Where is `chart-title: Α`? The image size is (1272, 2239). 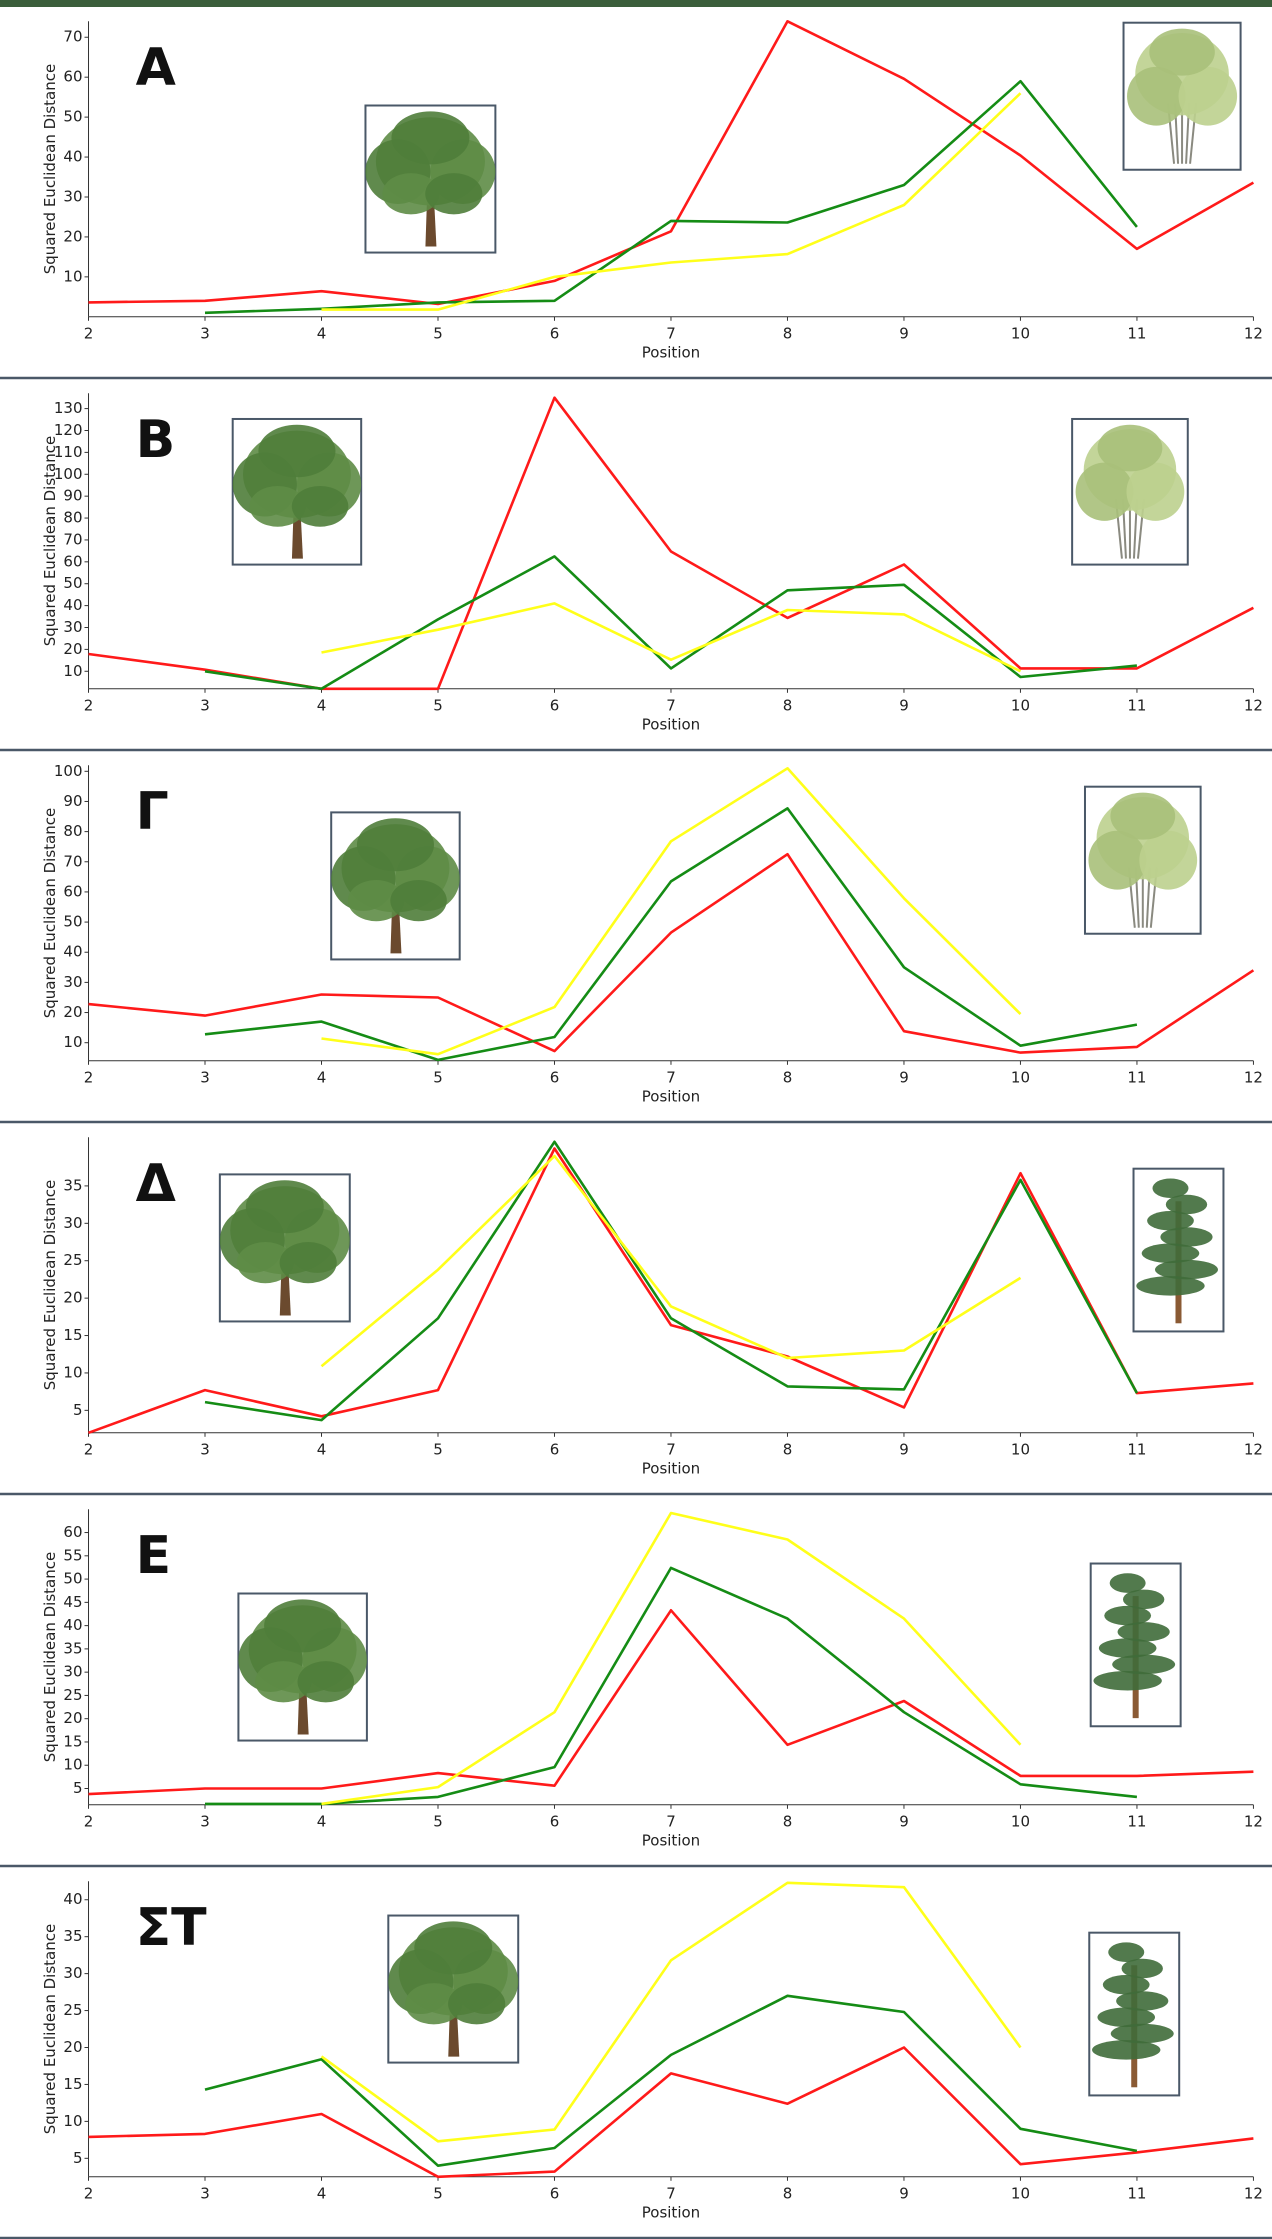 chart-title: Α is located at coordinates (156, 68).